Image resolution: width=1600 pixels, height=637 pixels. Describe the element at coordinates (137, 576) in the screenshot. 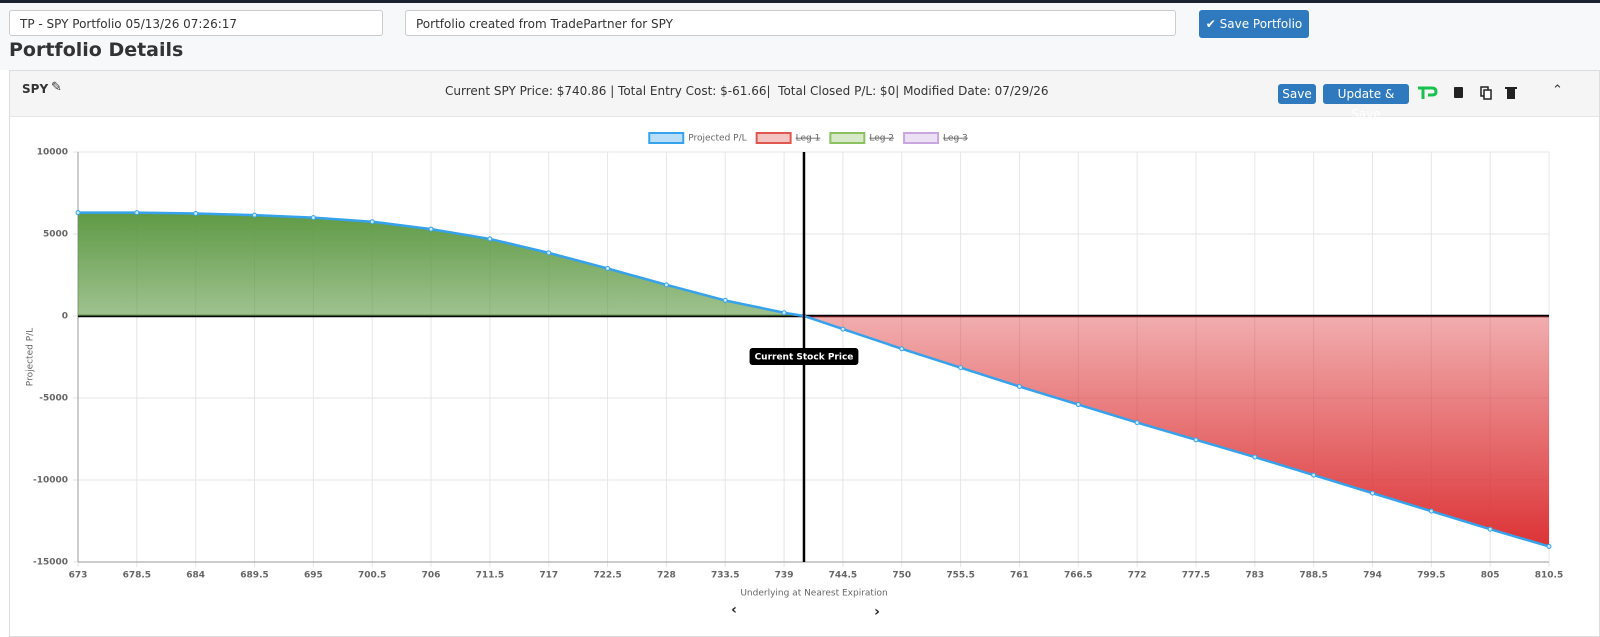

I see `x-tick-label: 678.5` at that location.